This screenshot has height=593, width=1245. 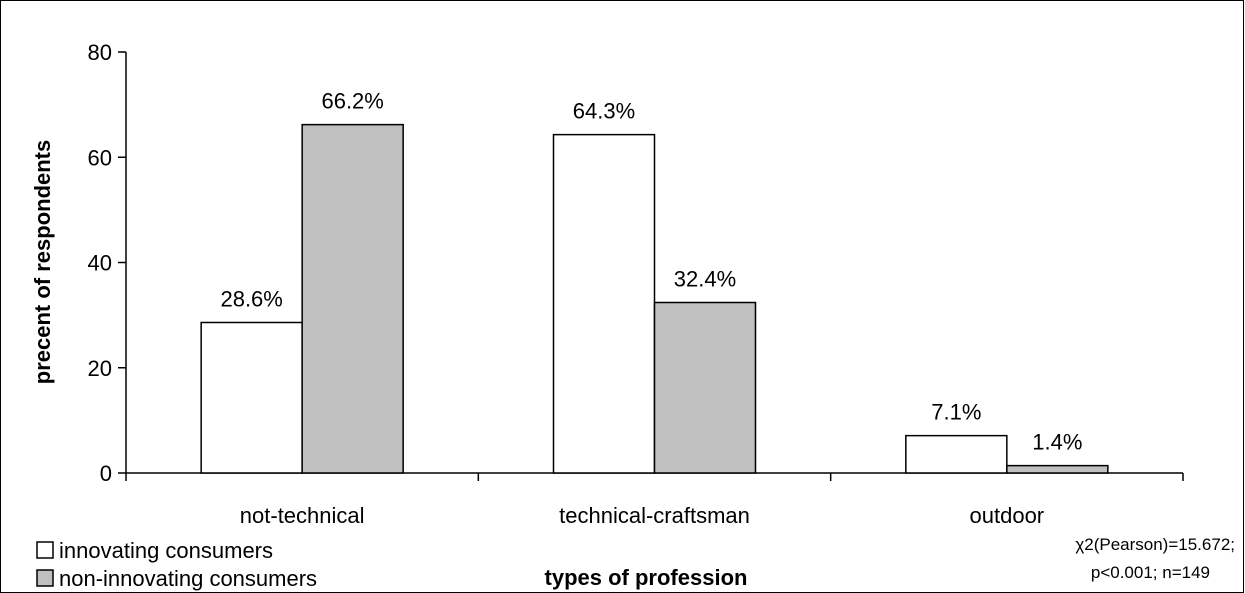 What do you see at coordinates (604, 111) in the screenshot?
I see `data-label-innovating-consumers-technical-craftsman: 64.3%` at bounding box center [604, 111].